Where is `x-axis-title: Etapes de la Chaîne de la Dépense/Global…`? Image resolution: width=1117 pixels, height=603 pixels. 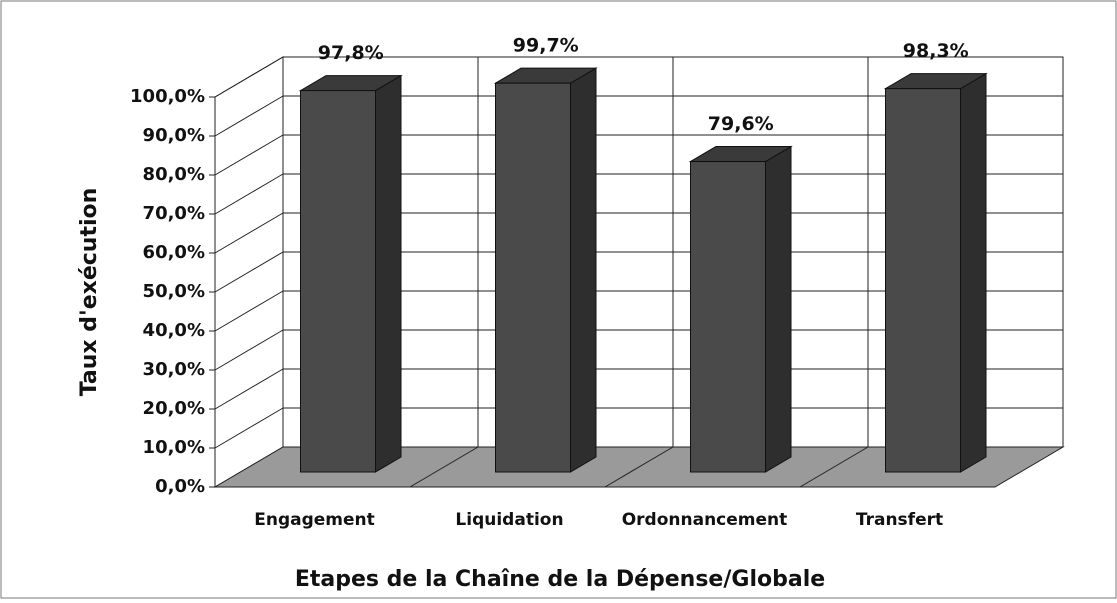
x-axis-title: Etapes de la Chaîne de la Dépense/Global… is located at coordinates (560, 579).